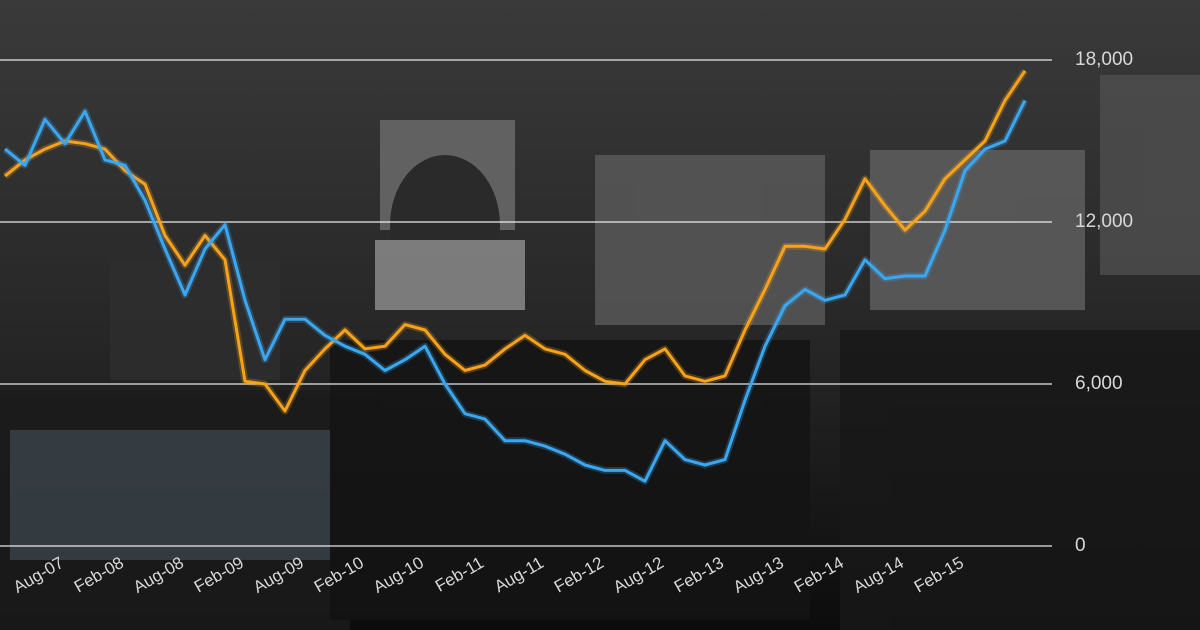  Describe the element at coordinates (1104, 59) in the screenshot. I see `y-tick-label: 18,000` at that location.